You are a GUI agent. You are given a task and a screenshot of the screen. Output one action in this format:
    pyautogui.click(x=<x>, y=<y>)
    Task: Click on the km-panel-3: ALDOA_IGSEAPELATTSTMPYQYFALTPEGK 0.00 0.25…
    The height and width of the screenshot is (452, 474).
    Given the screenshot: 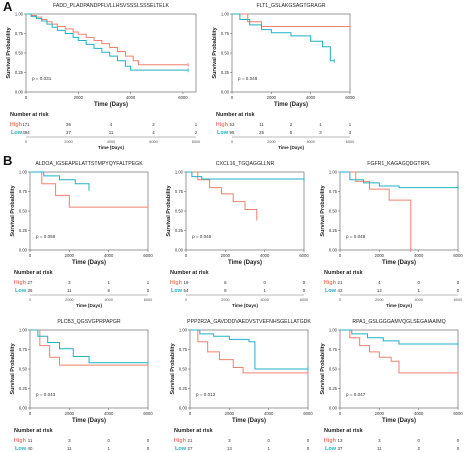 What is the action you would take?
    pyautogui.click(x=81, y=234)
    